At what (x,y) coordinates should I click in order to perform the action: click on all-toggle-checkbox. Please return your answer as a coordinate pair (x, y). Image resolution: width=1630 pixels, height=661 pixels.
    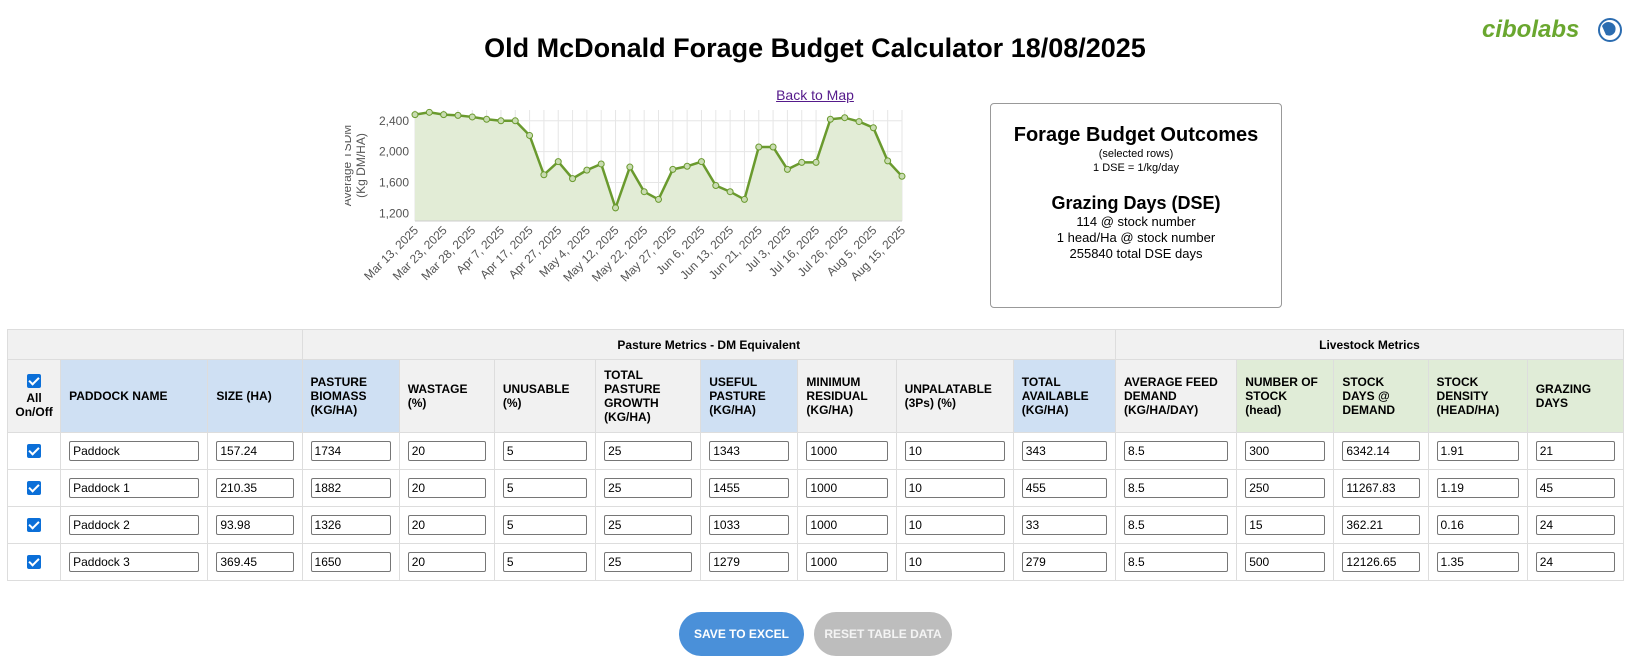
    Looking at the image, I should click on (34, 380).